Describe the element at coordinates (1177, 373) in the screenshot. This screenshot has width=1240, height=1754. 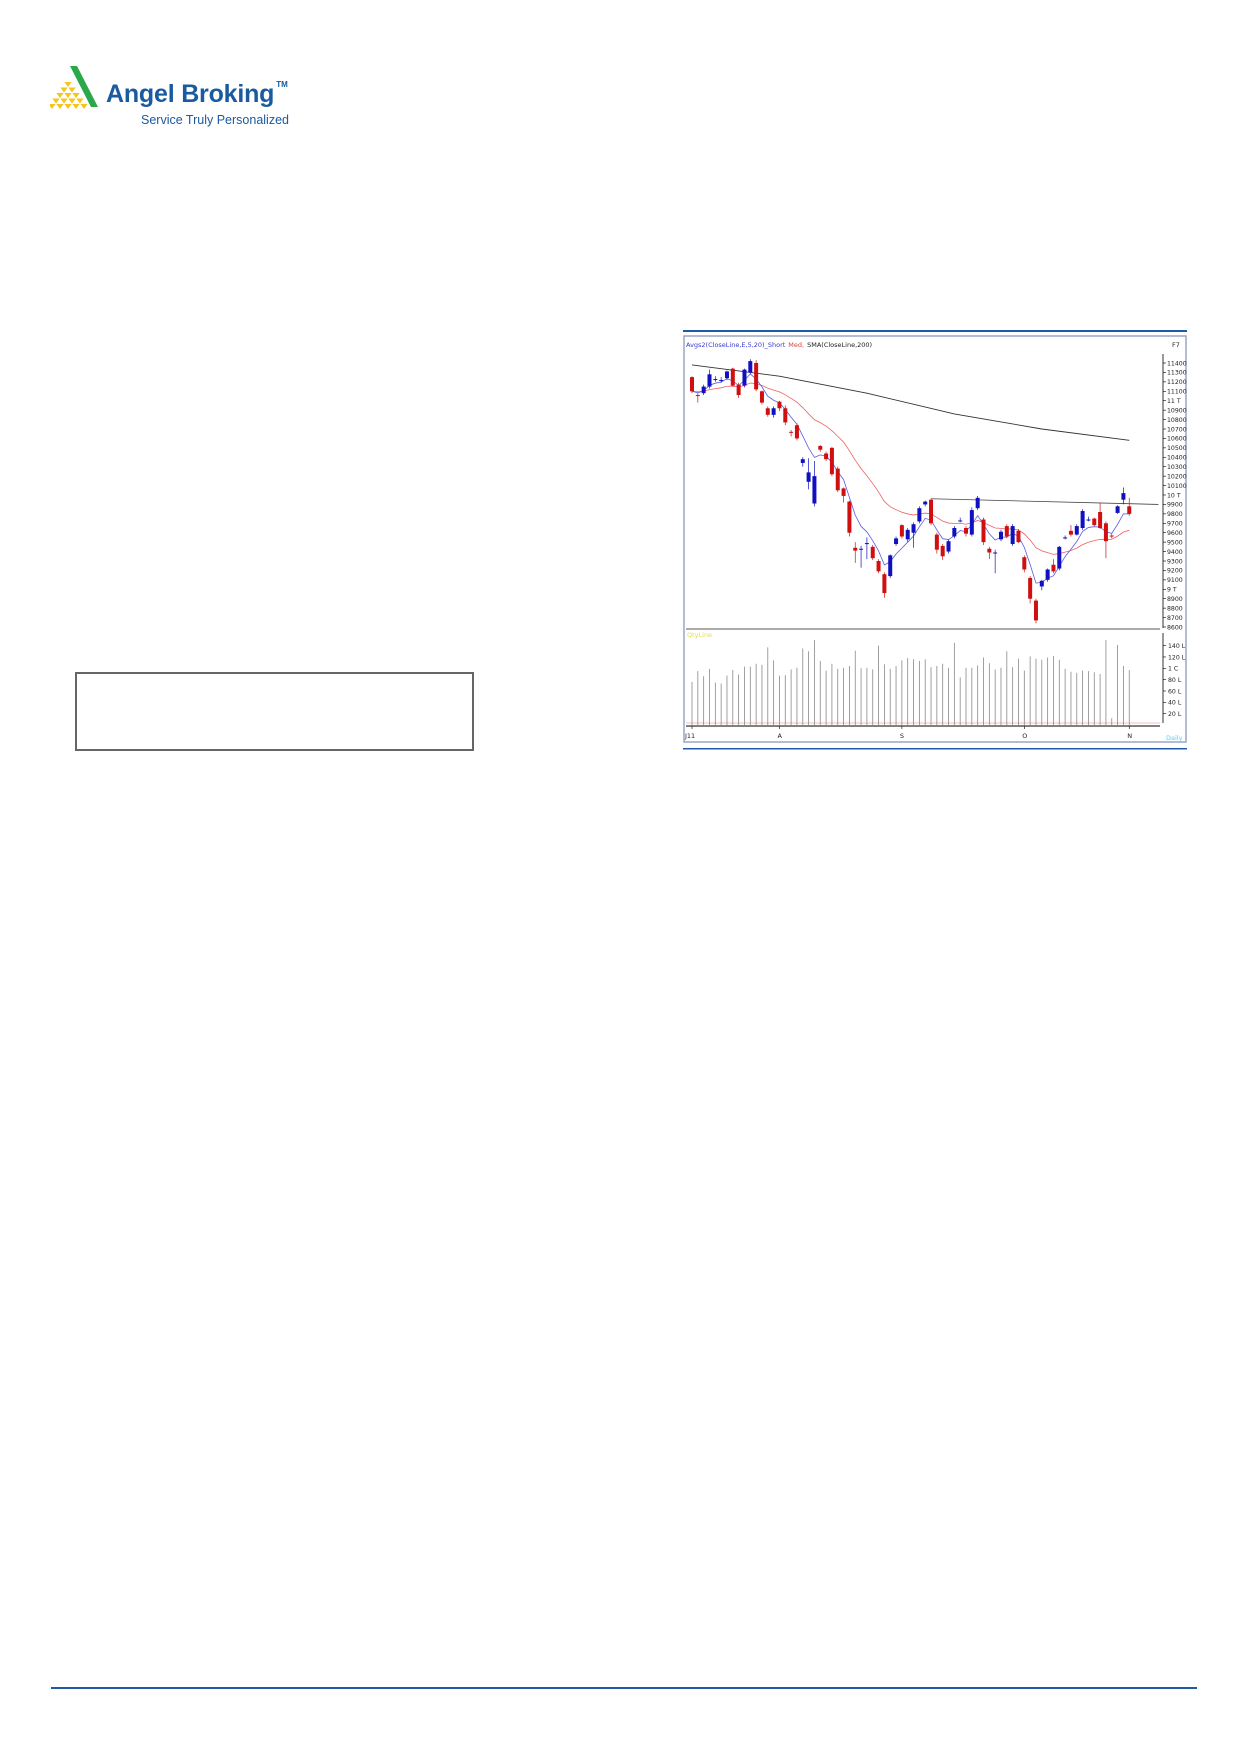
I see `price-tick-label: 11300` at that location.